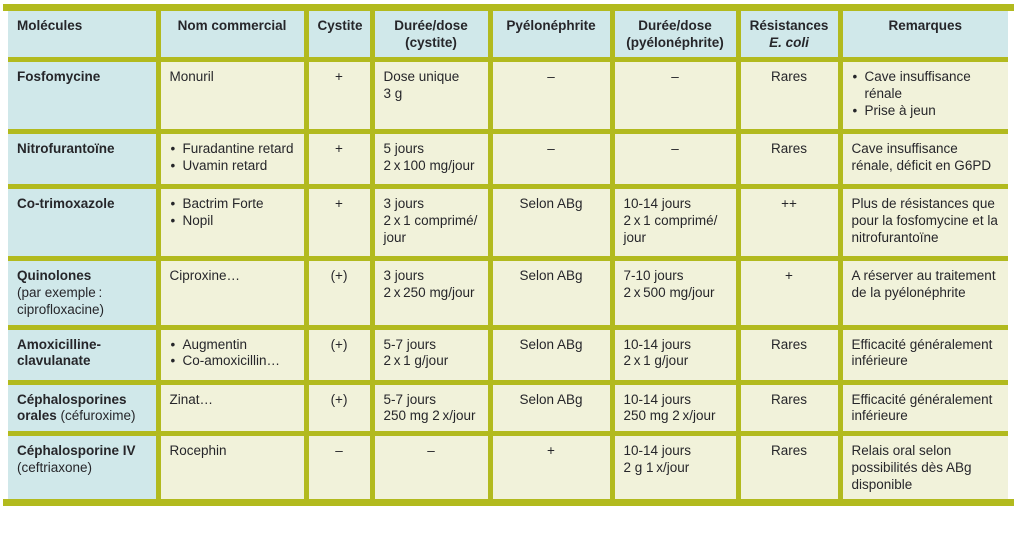  What do you see at coordinates (922, 37) in the screenshot?
I see `column-header-remarques: Remarques` at bounding box center [922, 37].